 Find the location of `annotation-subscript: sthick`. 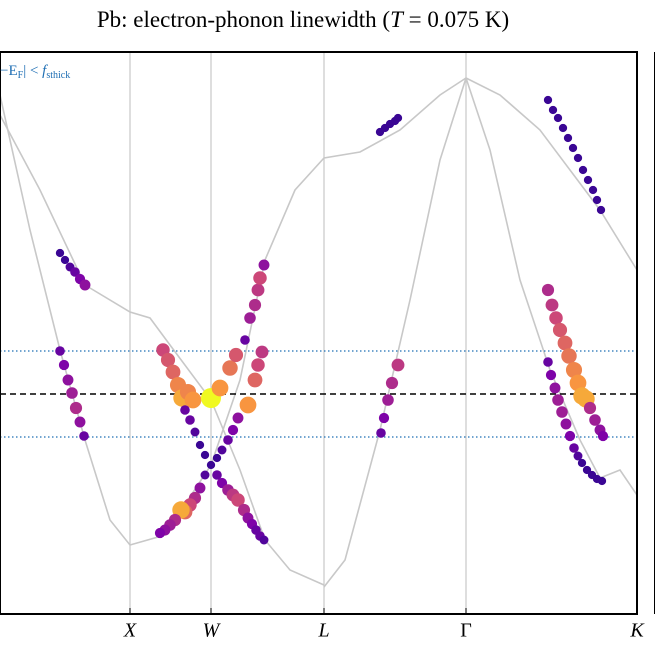

annotation-subscript: sthick is located at coordinates (58, 75).